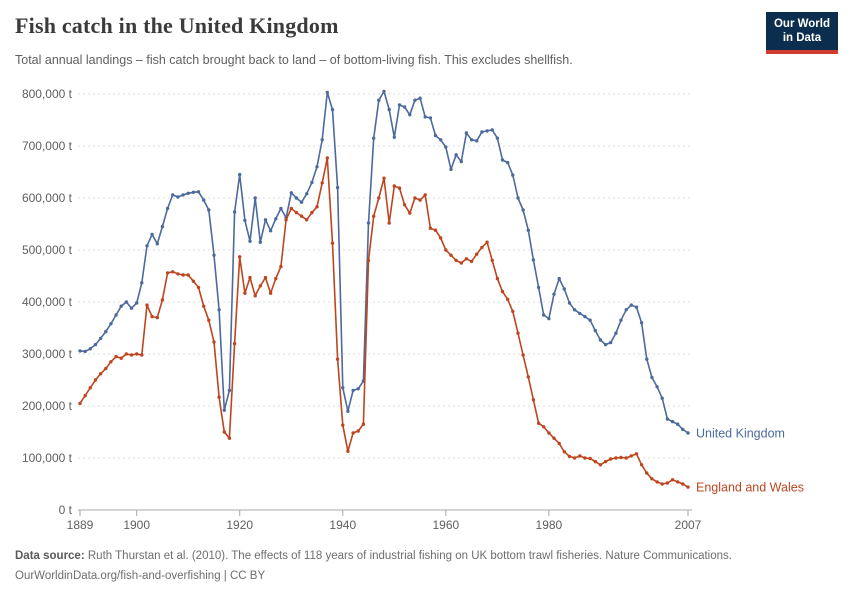  I want to click on y-tick-label: 500,000 t, so click(47, 250).